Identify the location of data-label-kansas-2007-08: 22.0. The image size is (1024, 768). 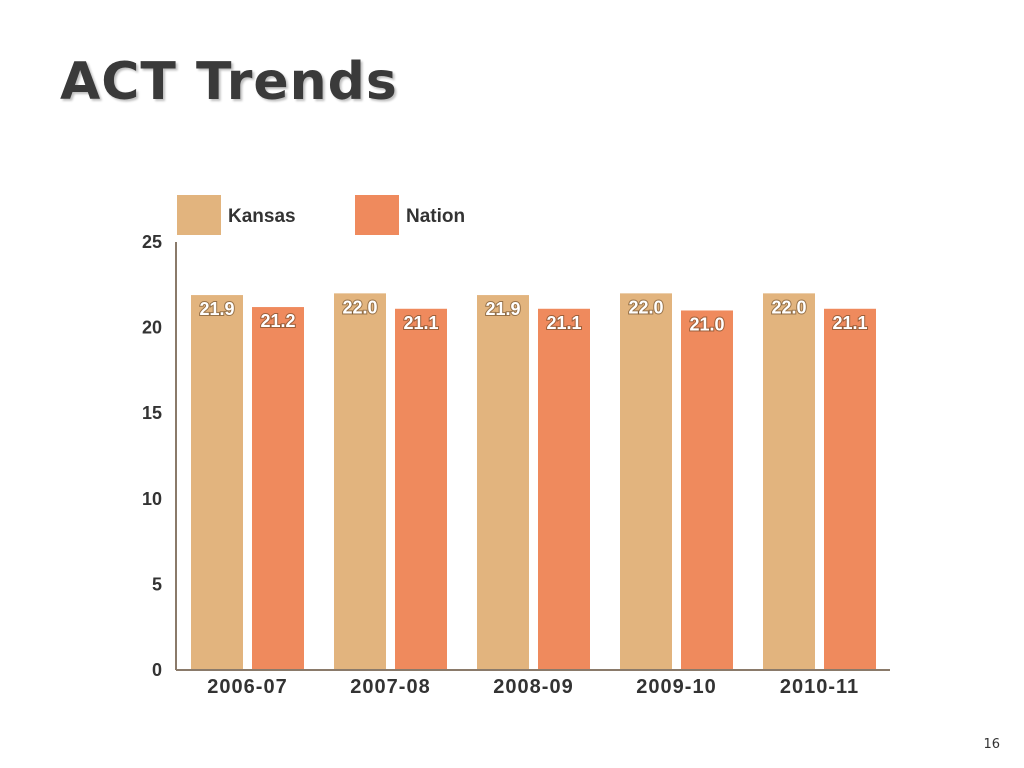
(359, 307).